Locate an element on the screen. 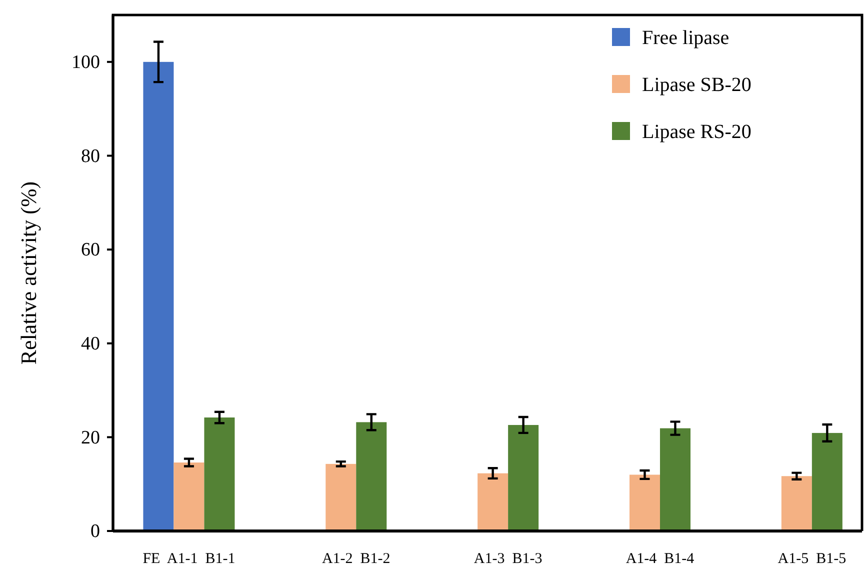 The height and width of the screenshot is (565, 865). y-axis-title: Relative activity (%) is located at coordinates (28, 273).